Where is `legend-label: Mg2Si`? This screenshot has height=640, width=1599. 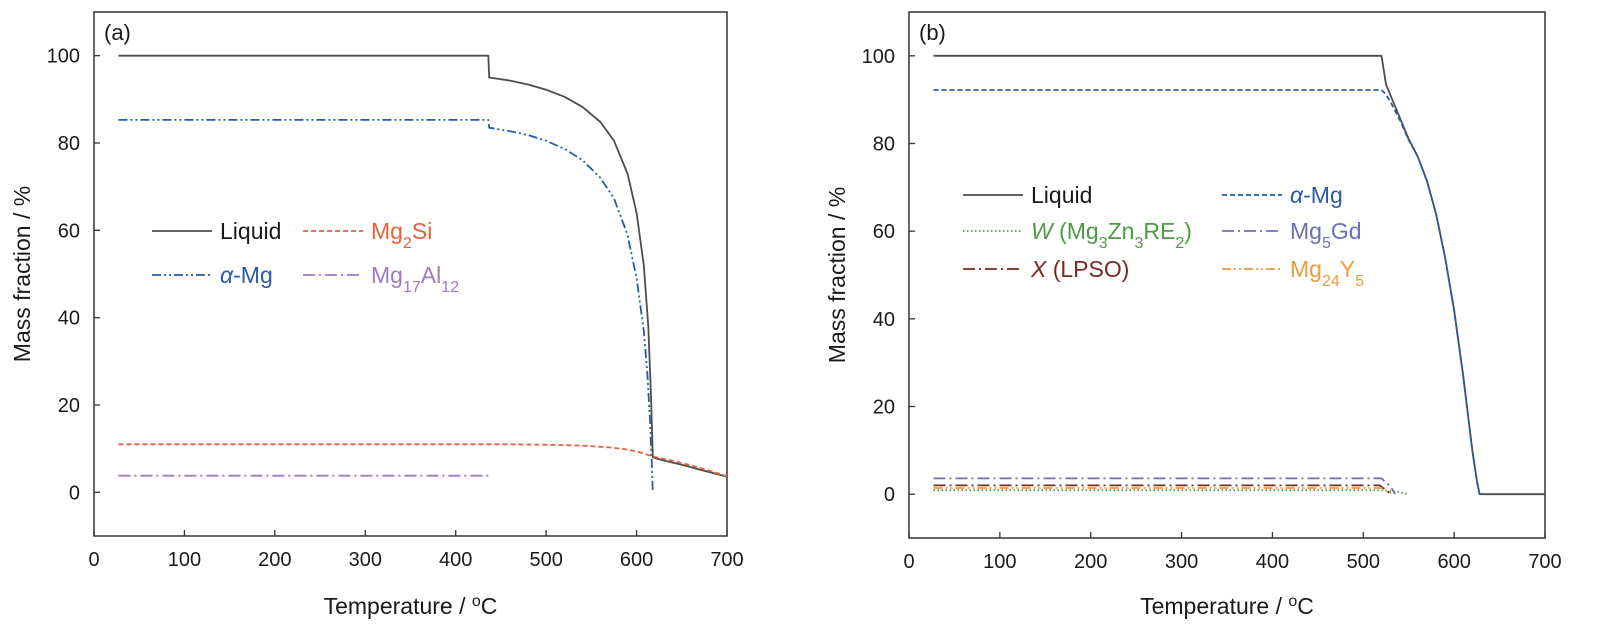 legend-label: Mg2Si is located at coordinates (401, 235).